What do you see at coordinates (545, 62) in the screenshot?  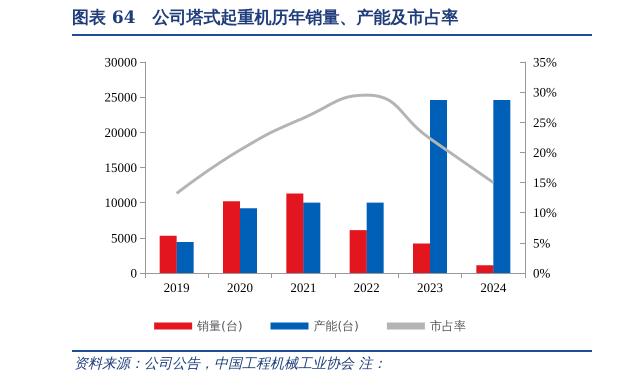 I see `y2-tick-label: 35%` at bounding box center [545, 62].